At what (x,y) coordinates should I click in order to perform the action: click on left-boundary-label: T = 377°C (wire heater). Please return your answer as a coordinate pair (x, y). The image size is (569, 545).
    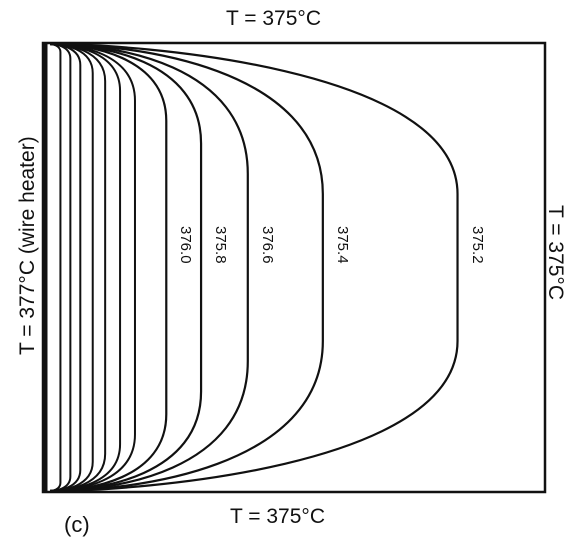
    Looking at the image, I should click on (27, 245).